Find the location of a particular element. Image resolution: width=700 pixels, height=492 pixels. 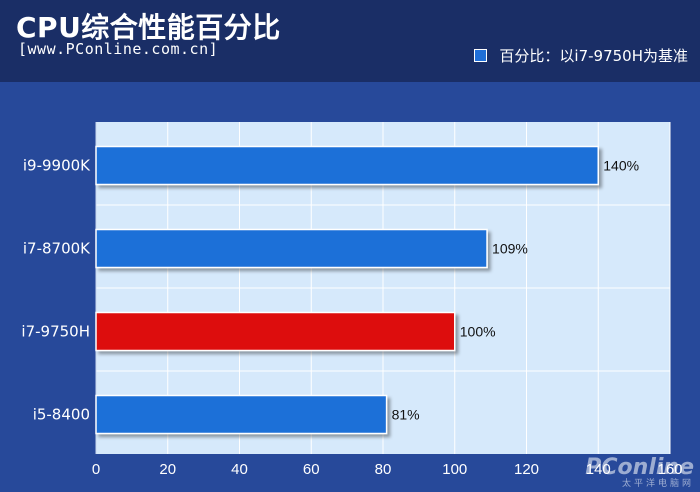

x-tick-label: 160 is located at coordinates (669, 469).